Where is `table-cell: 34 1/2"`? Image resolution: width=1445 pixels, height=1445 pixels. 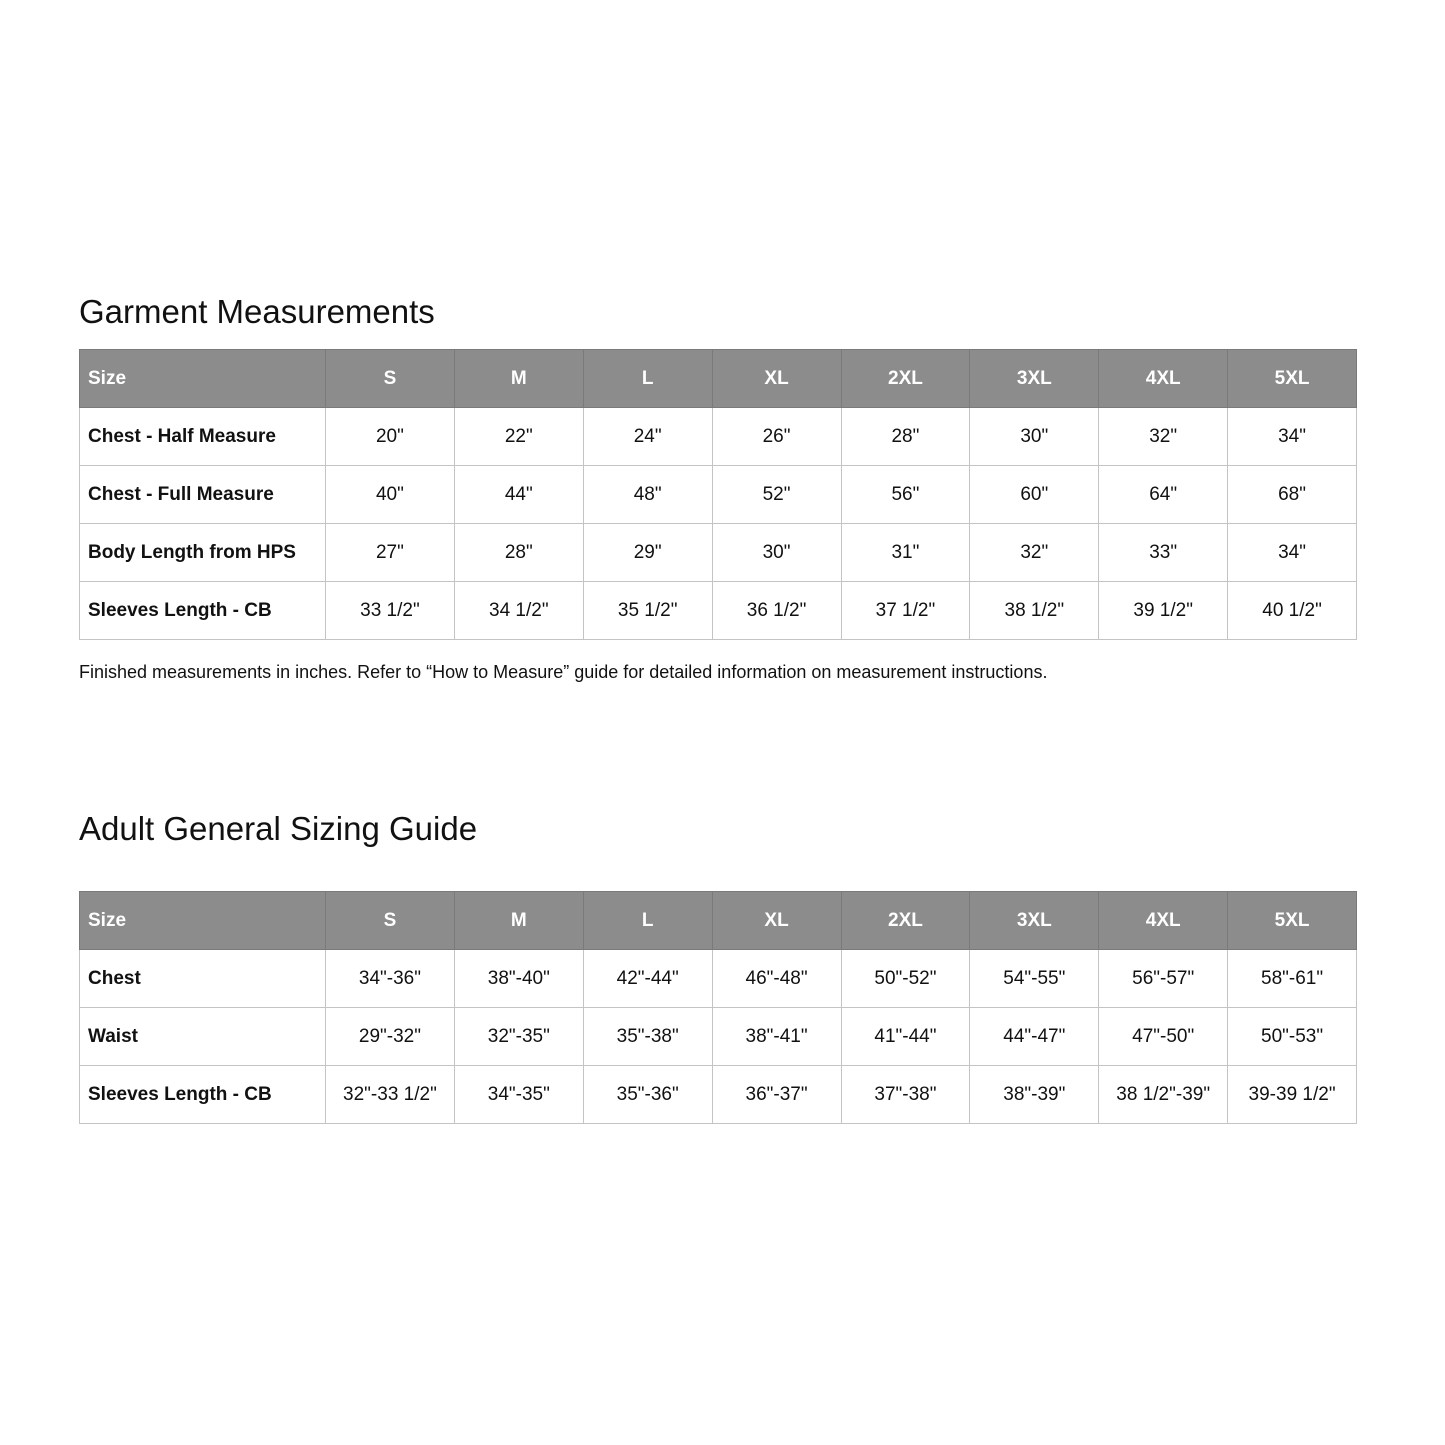 table-cell: 34 1/2" is located at coordinates (518, 610).